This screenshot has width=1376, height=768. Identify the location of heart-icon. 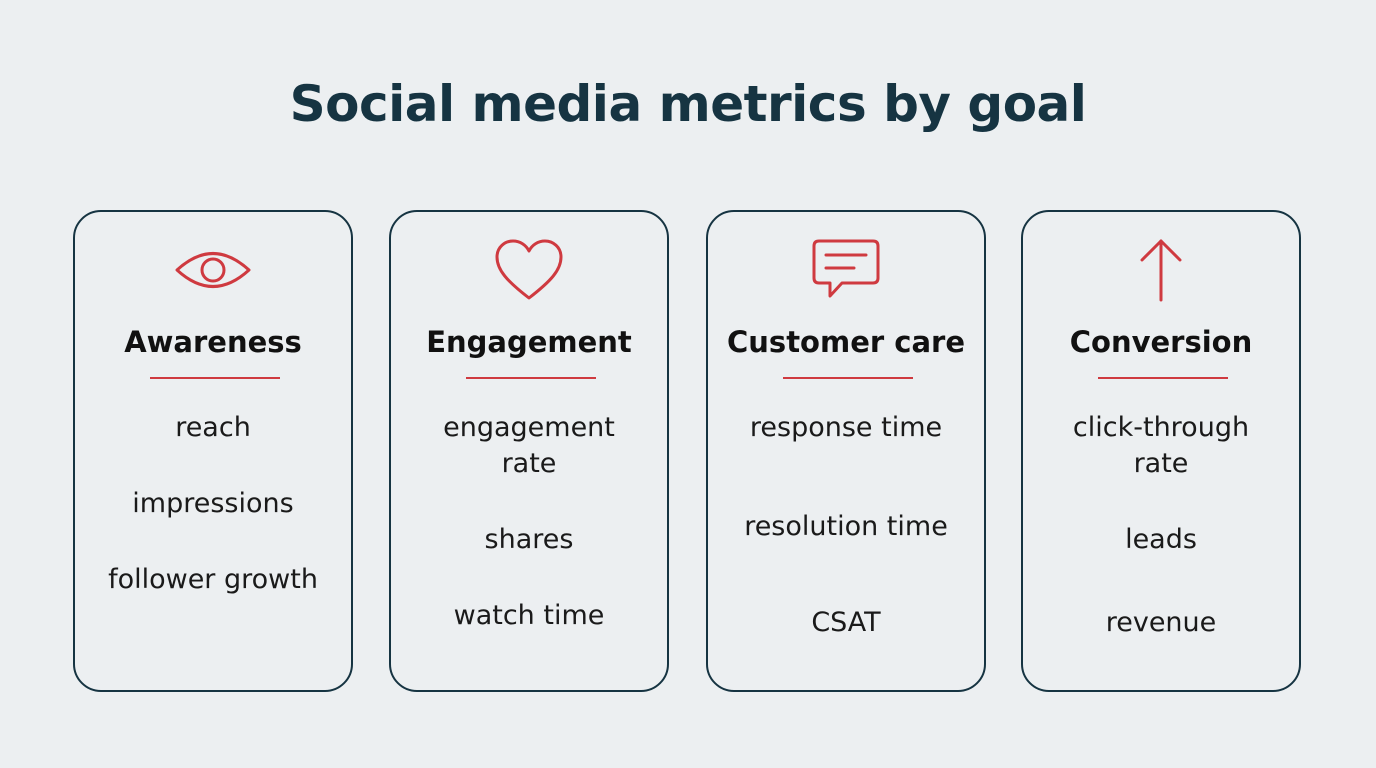
(529, 270).